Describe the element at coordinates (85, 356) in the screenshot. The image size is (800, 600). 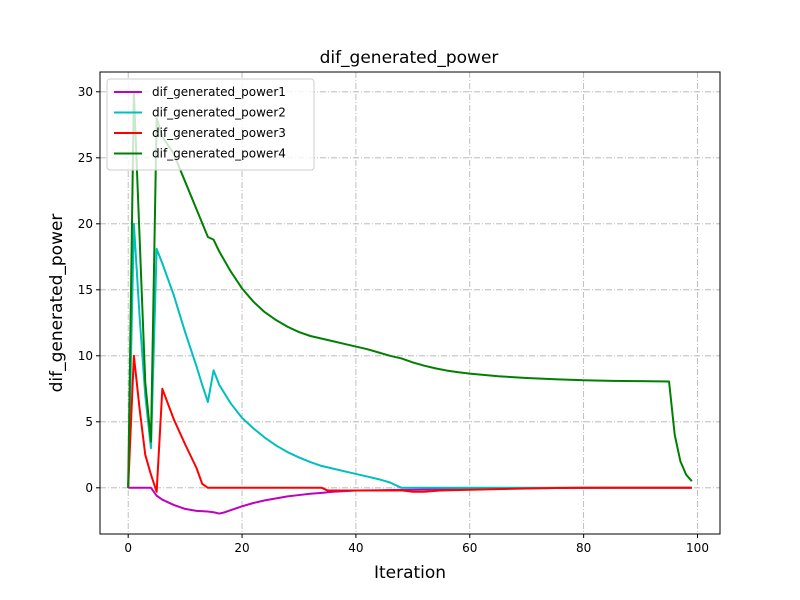
I see `y-tick-label: 10` at that location.